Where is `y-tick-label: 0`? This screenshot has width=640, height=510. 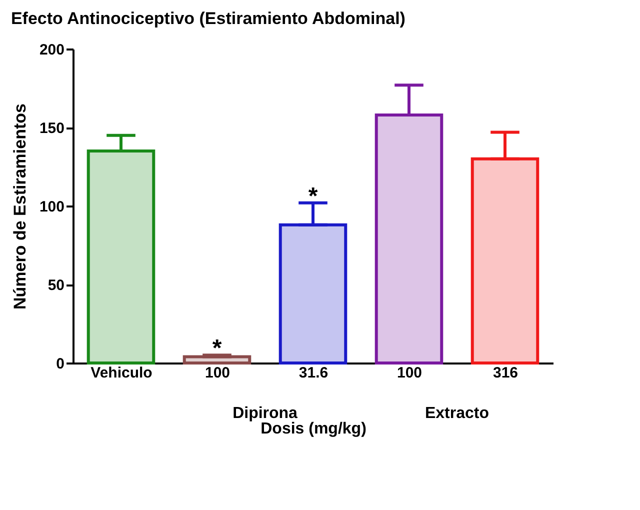 y-tick-label: 0 is located at coordinates (60, 364).